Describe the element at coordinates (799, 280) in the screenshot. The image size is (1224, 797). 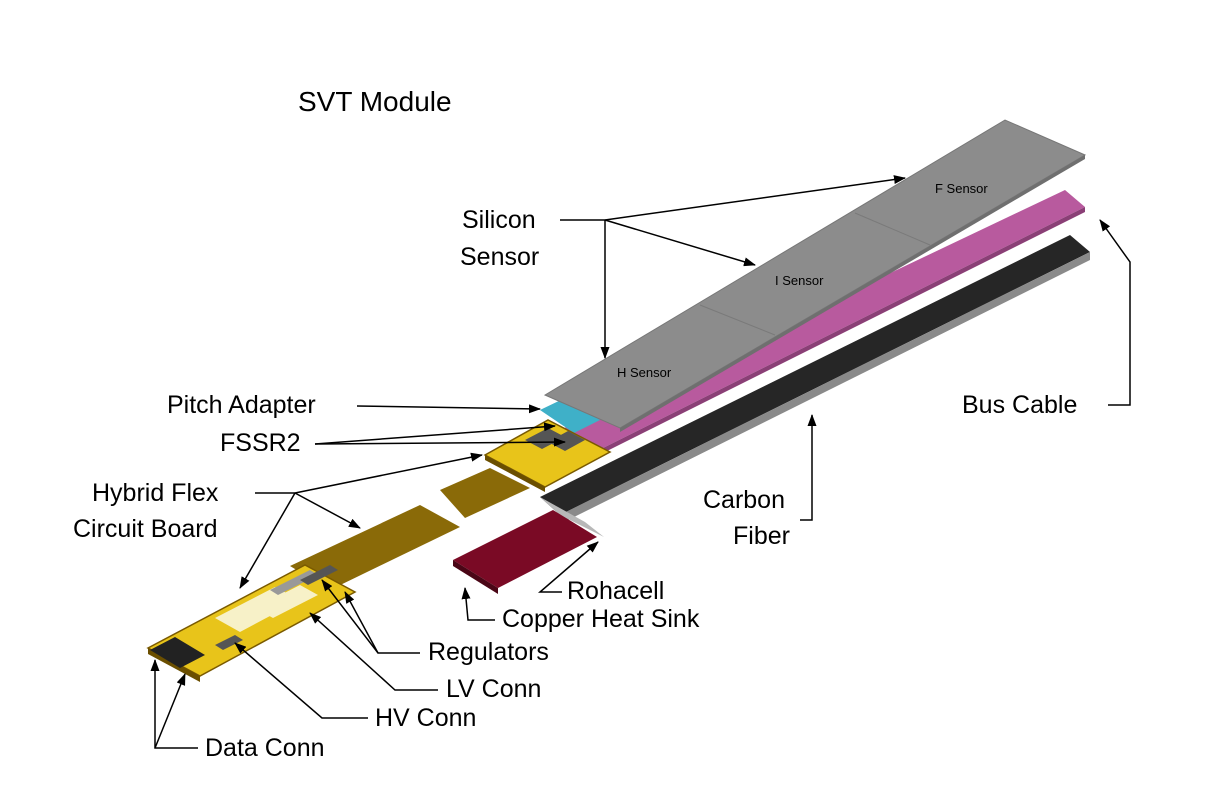
I see `i-sensor-label: I Sensor` at that location.